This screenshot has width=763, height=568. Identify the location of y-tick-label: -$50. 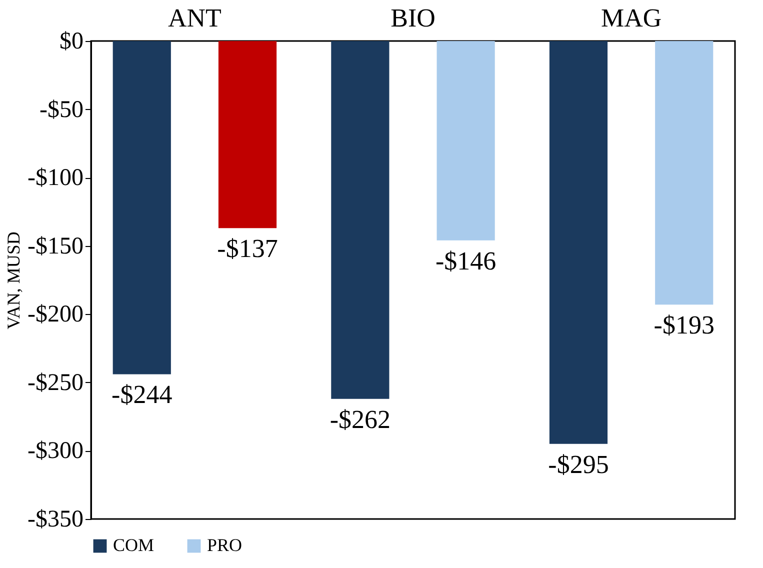
(62, 109).